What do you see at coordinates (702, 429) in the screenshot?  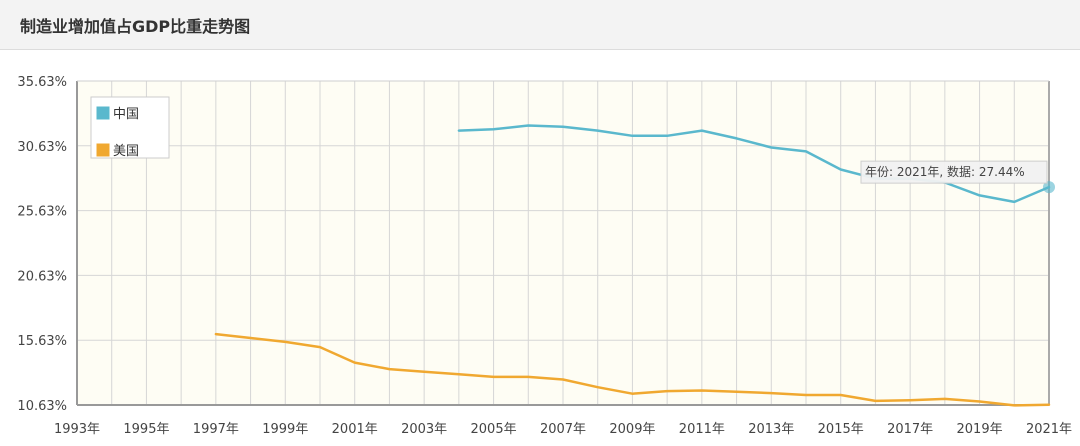 I see `x-tick-label: 2011年` at bounding box center [702, 429].